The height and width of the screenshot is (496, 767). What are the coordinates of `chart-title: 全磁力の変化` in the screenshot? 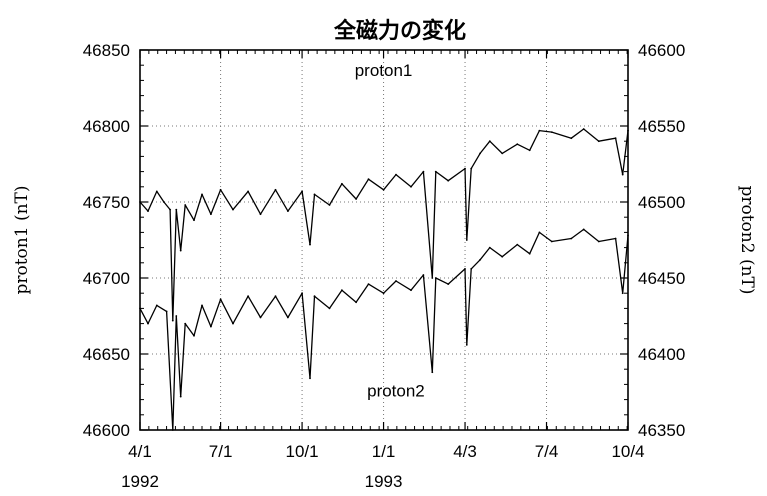 It's located at (399, 30).